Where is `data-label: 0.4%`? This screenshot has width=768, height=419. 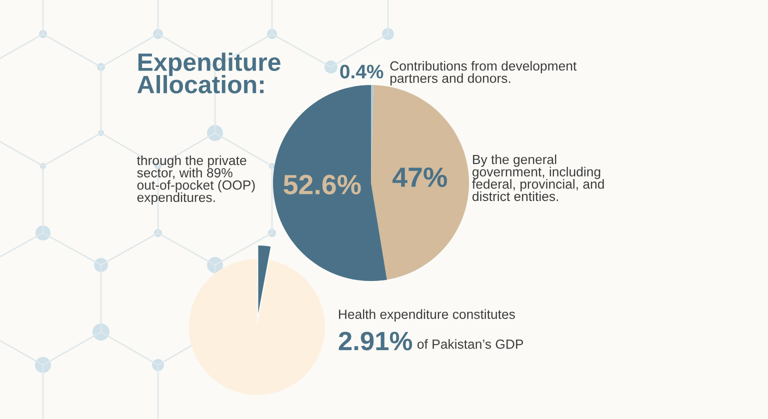
data-label: 0.4% is located at coordinates (362, 71).